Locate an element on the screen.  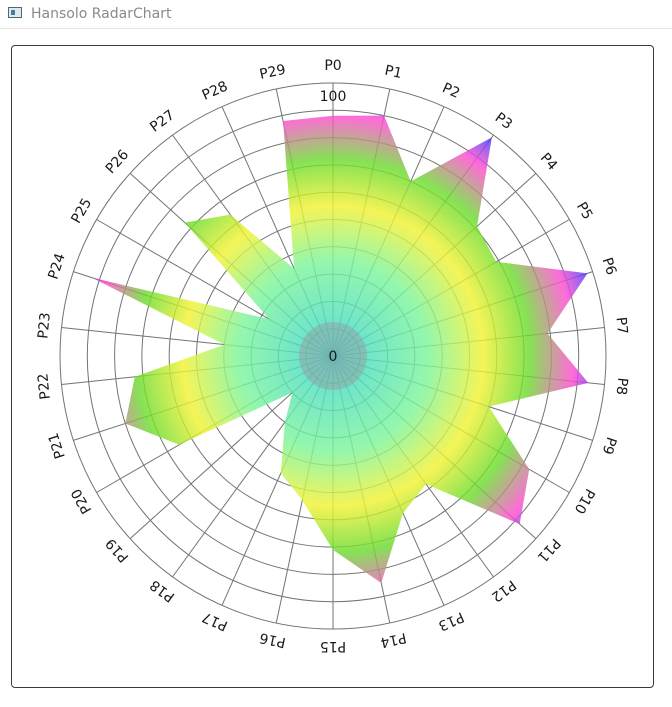
category-label-P27: P27 is located at coordinates (162, 121).